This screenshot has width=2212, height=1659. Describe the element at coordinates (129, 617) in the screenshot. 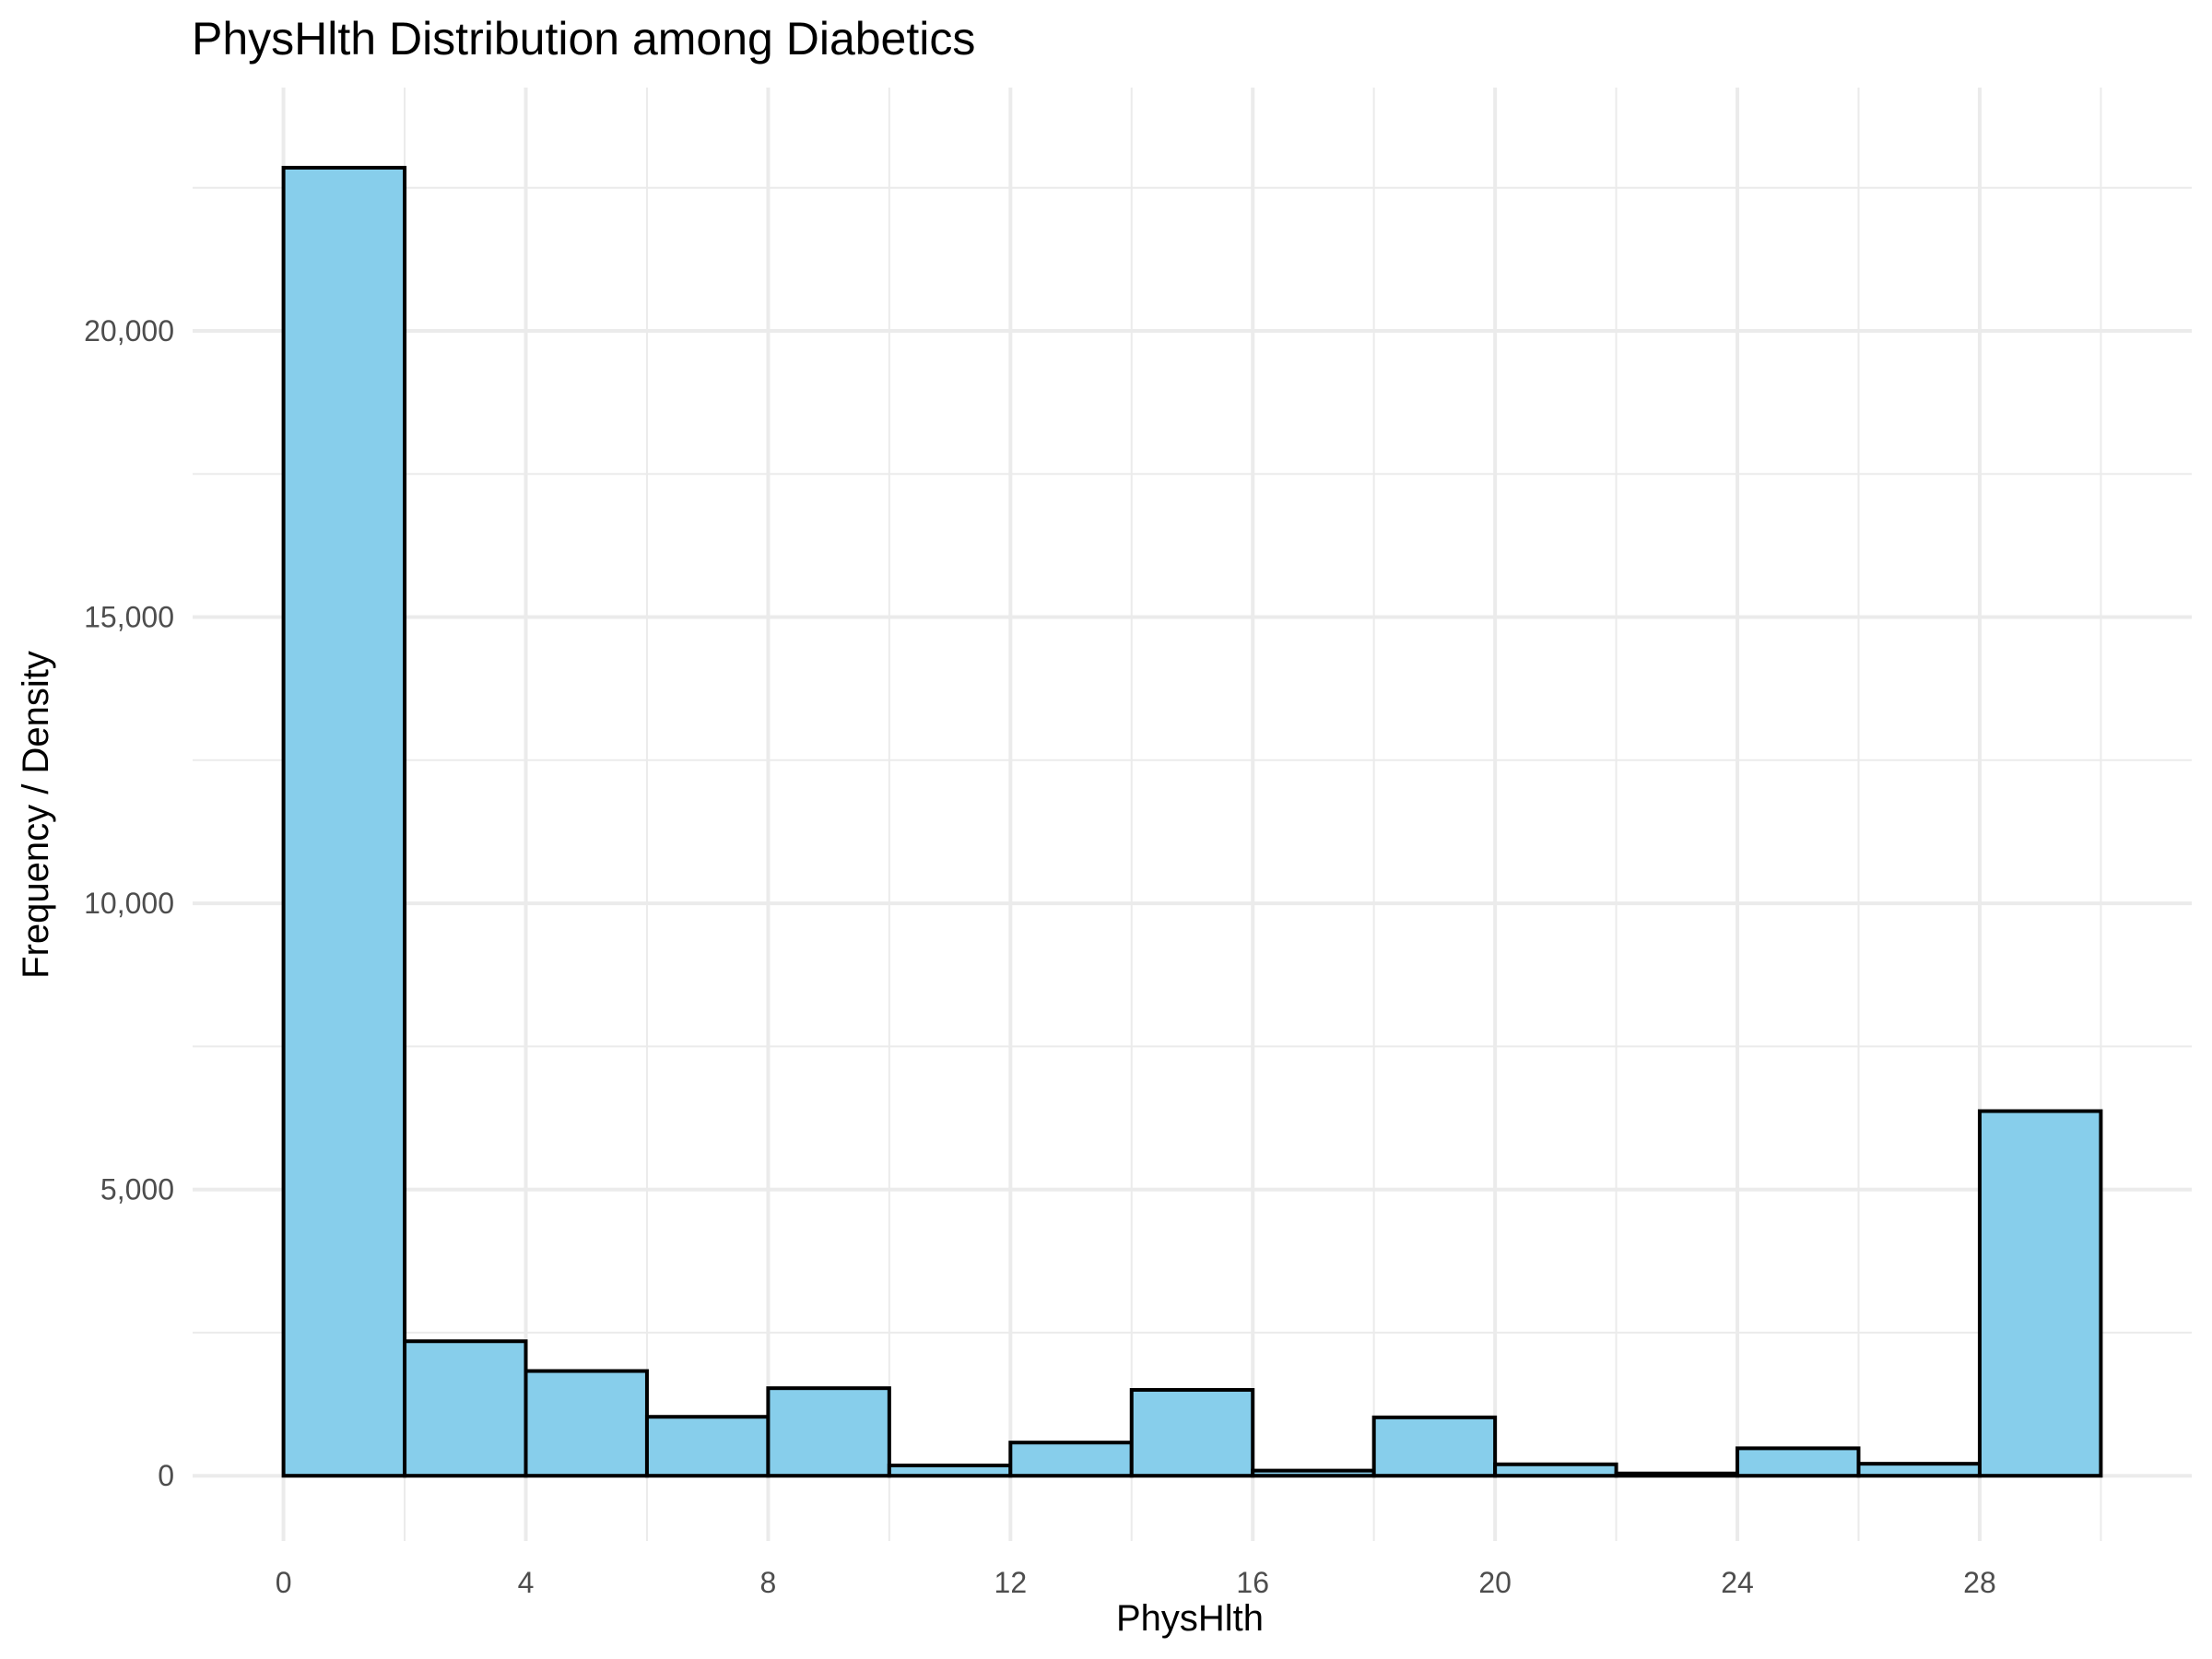

I see `y-tick-label: 15,000` at that location.